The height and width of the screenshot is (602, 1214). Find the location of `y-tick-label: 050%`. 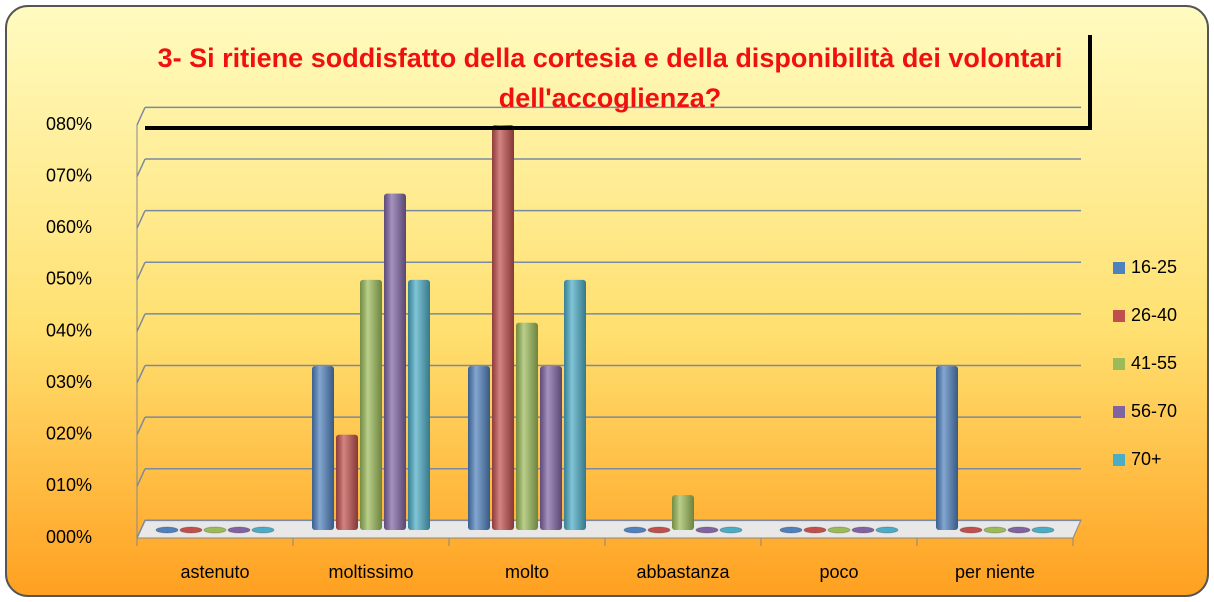

y-tick-label: 050% is located at coordinates (69, 279).